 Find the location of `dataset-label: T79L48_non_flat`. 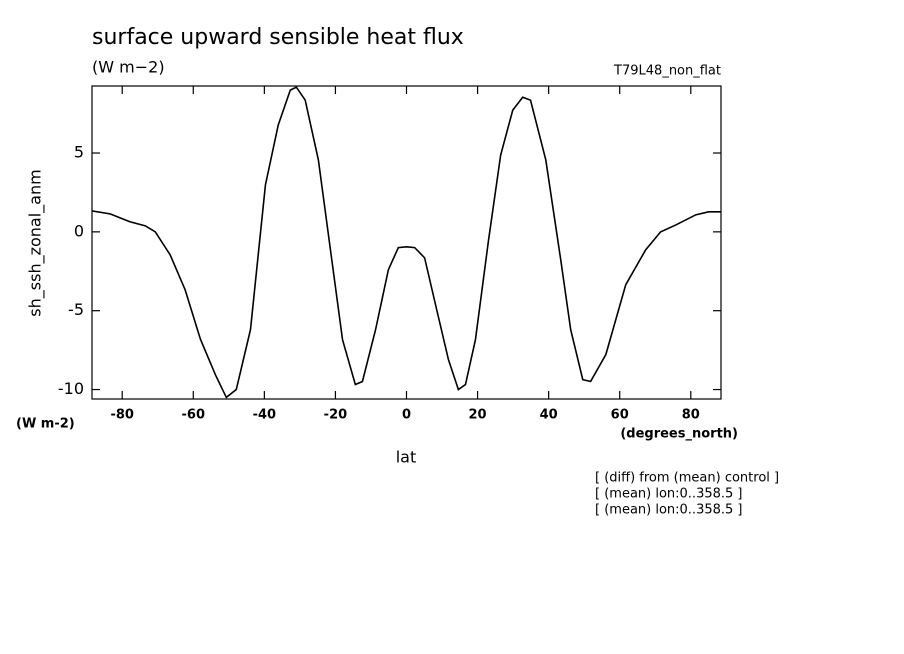

dataset-label: T79L48_non_flat is located at coordinates (667, 71).